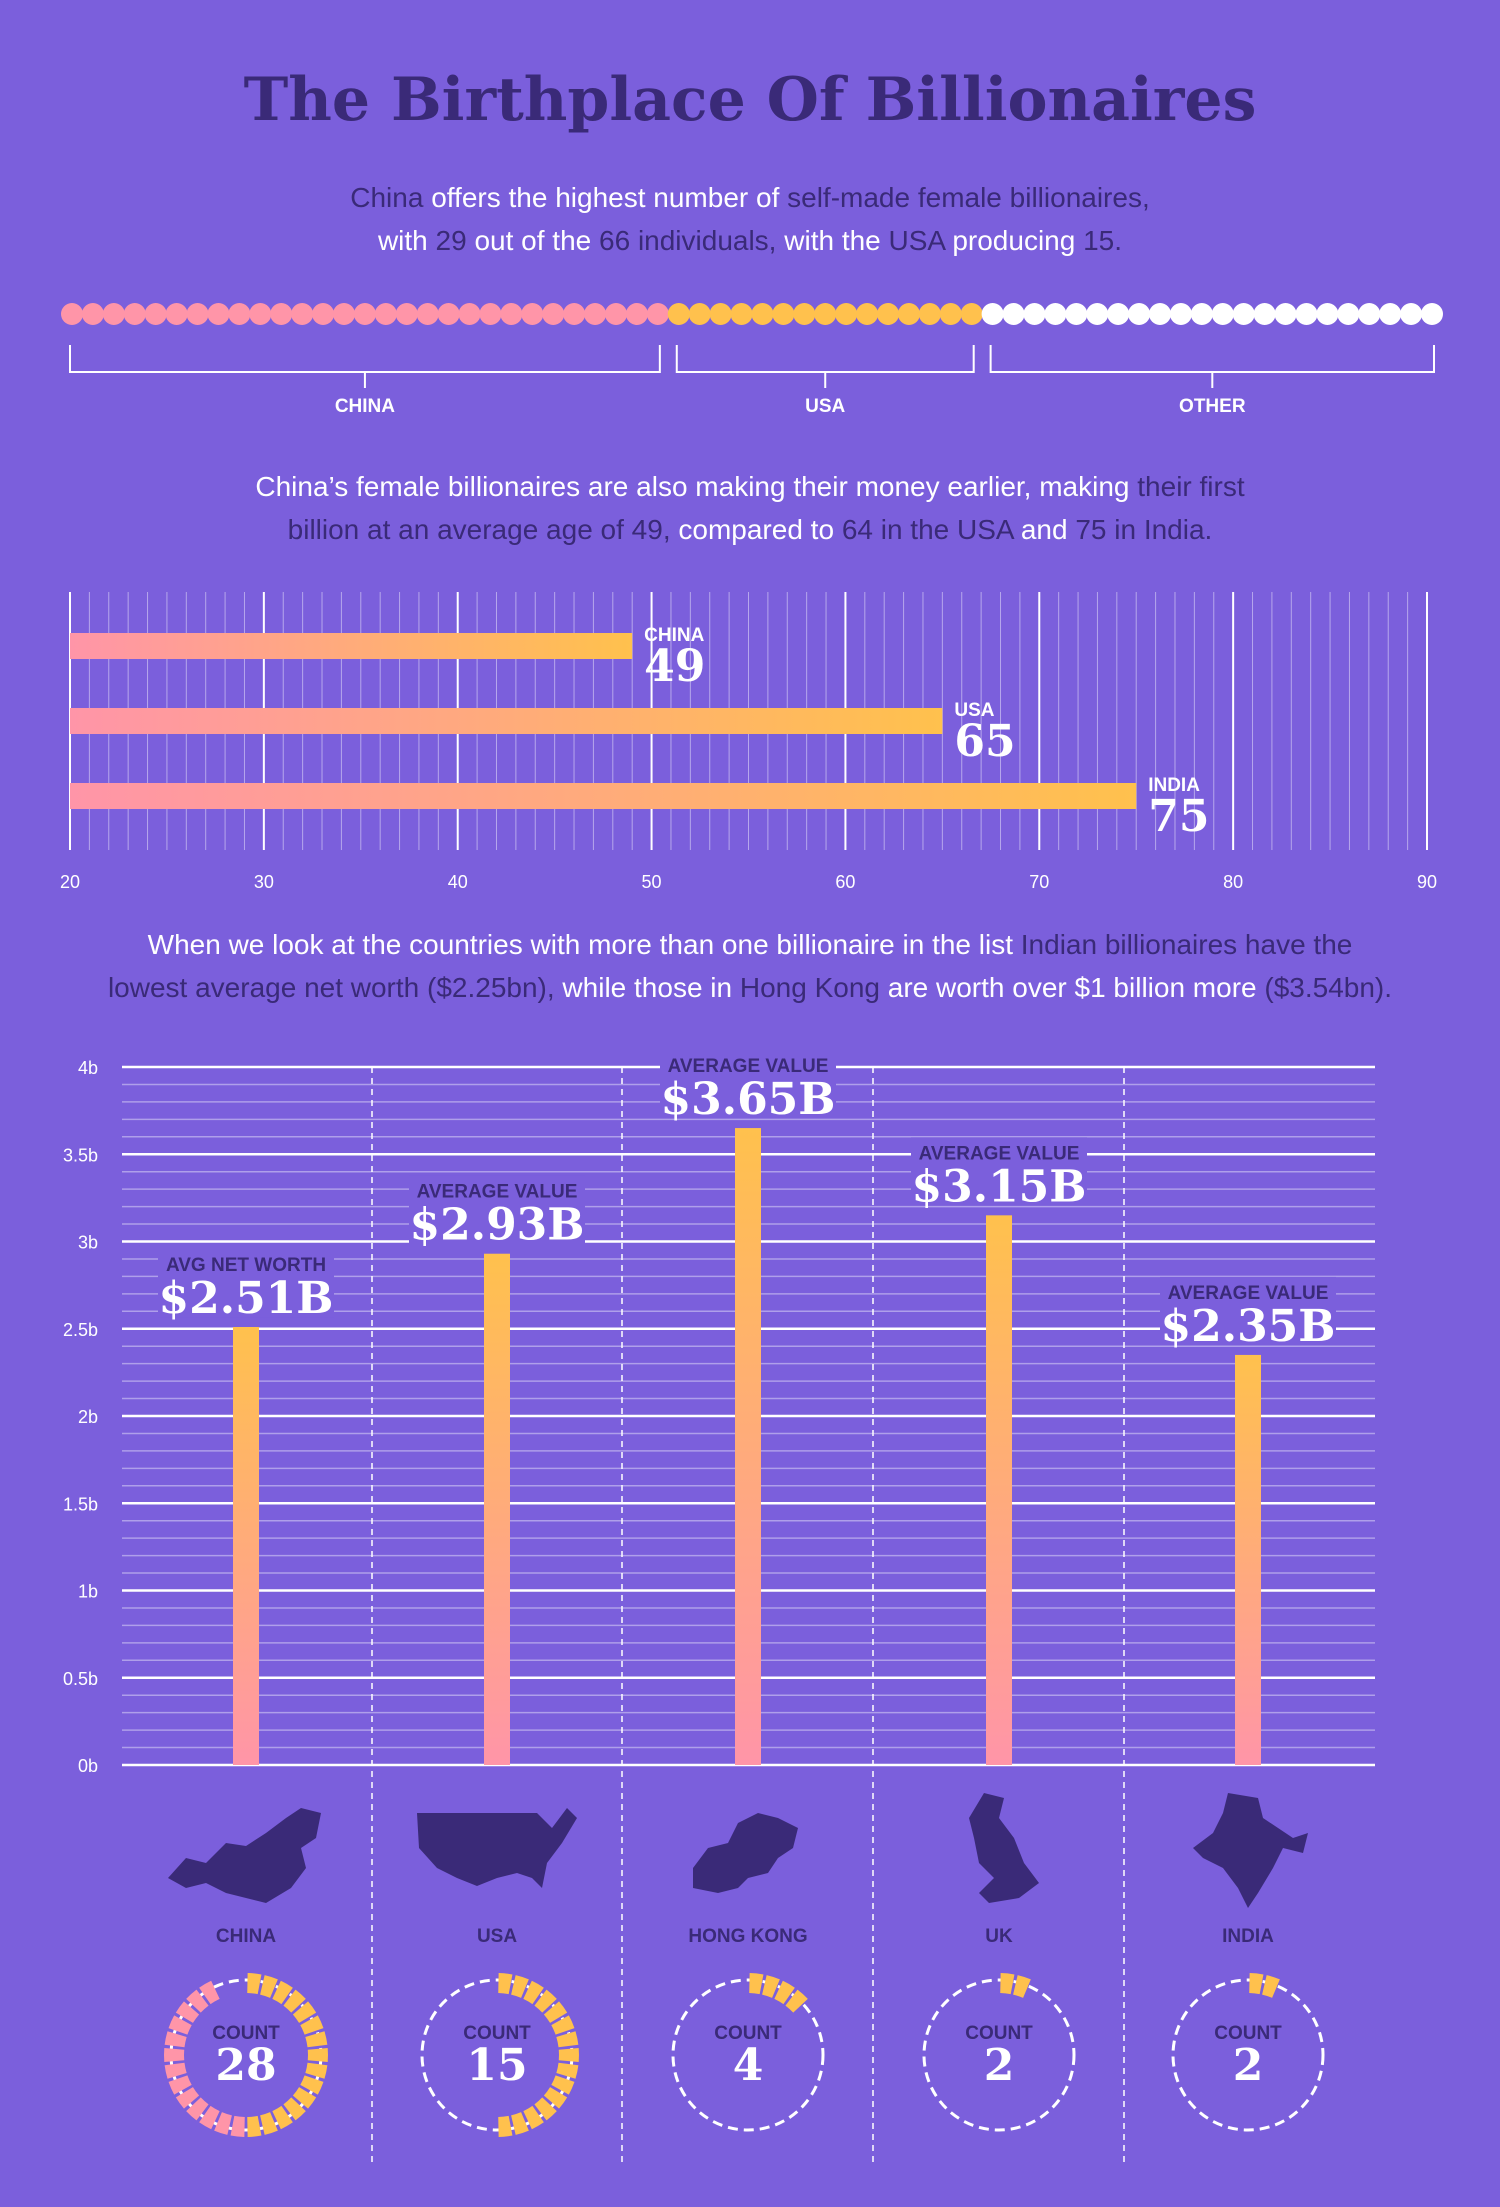 Image resolution: width=1500 pixels, height=2207 pixels. I want to click on text-run: 15., so click(1102, 240).